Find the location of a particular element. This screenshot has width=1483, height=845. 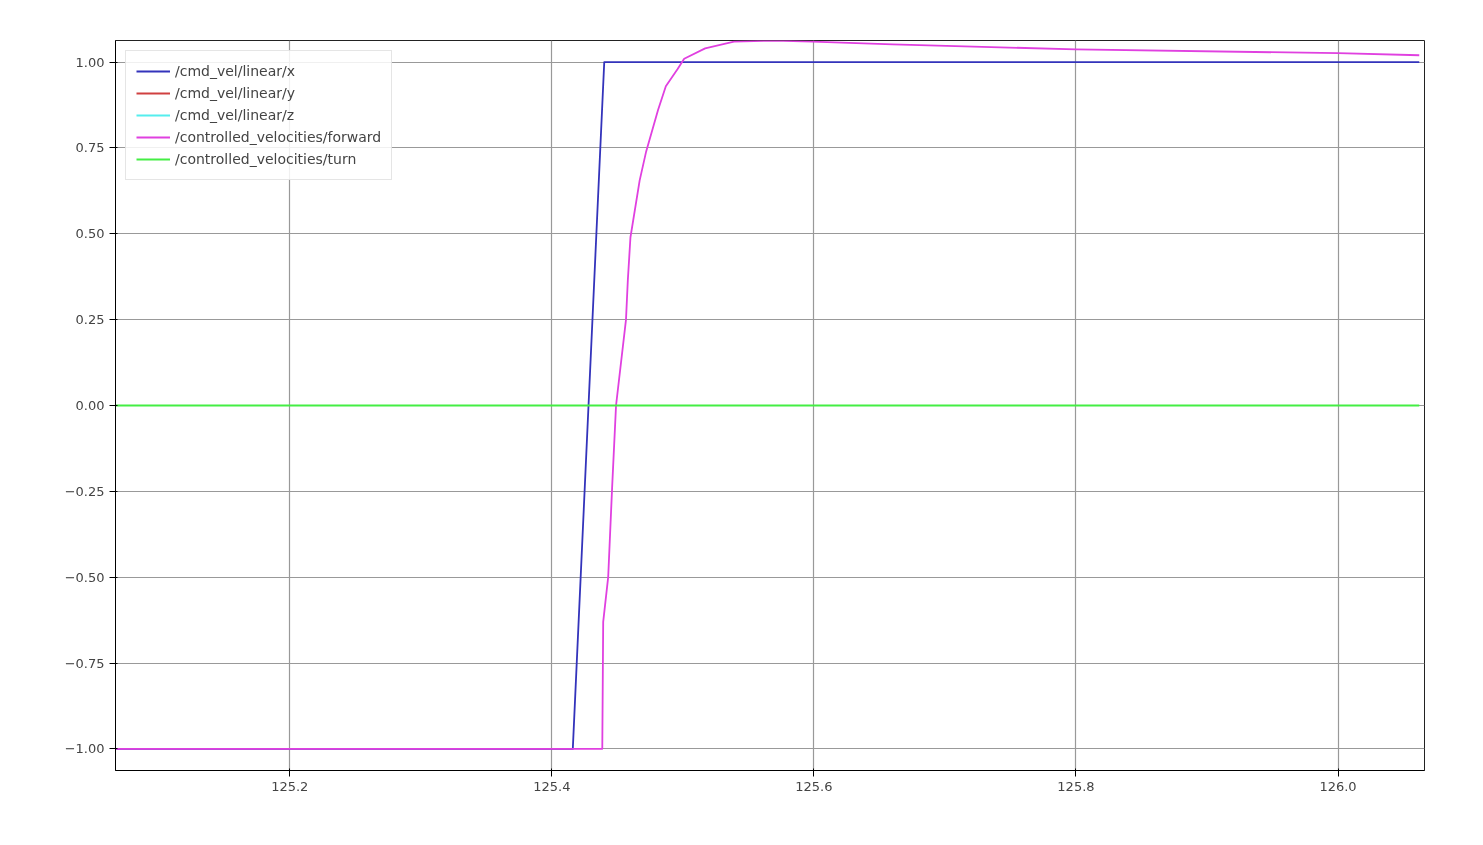

legend-label: /controlled_velocities/turn is located at coordinates (266, 159).